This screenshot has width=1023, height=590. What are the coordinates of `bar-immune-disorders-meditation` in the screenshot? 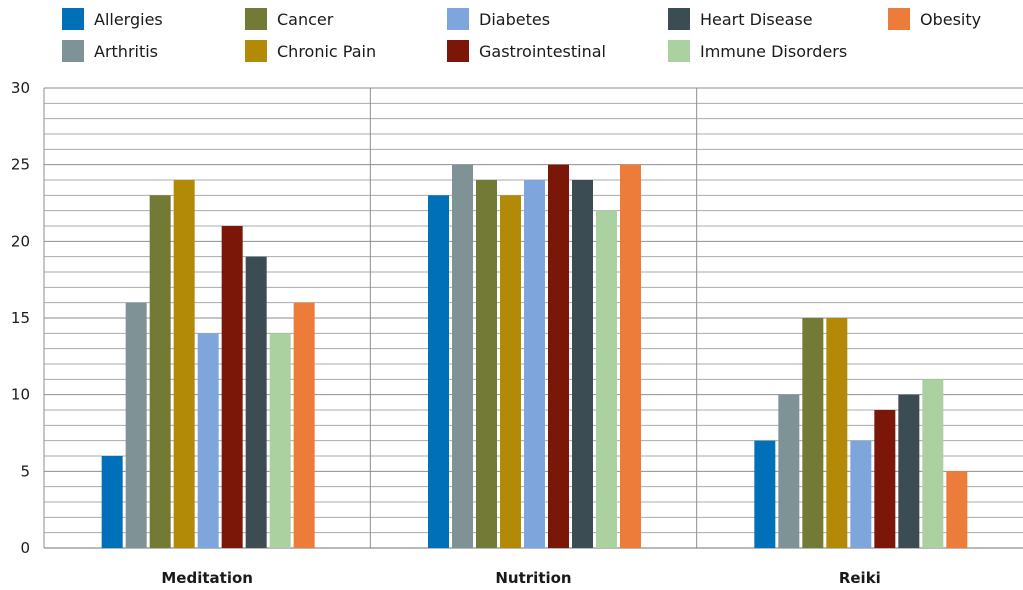 It's located at (280, 440).